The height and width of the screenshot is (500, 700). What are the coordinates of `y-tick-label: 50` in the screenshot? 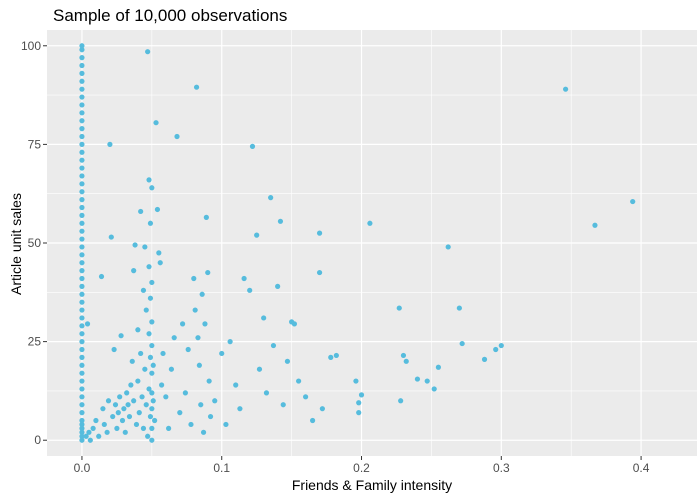 It's located at (35, 243).